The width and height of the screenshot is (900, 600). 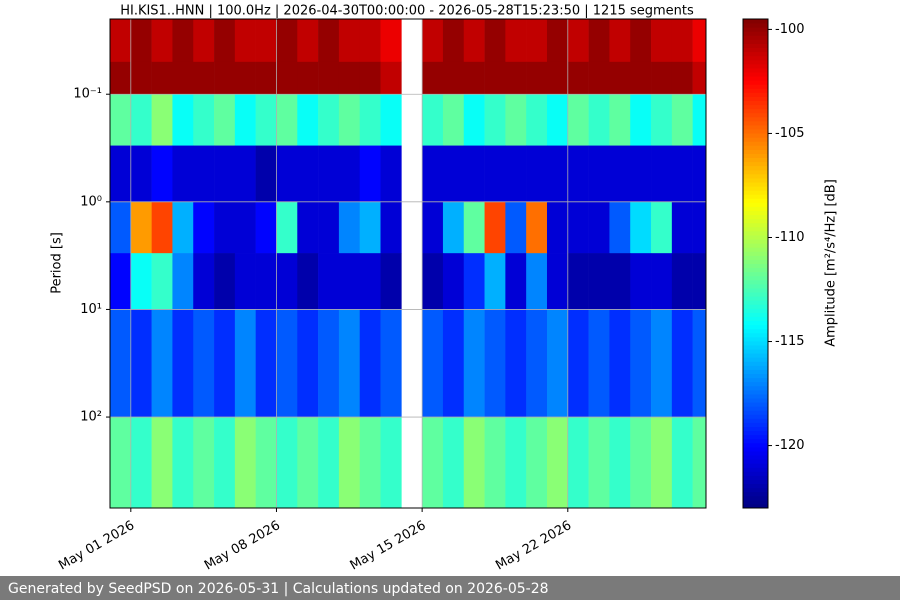 What do you see at coordinates (790, 237) in the screenshot?
I see `colorbar-tick-label: -110` at bounding box center [790, 237].